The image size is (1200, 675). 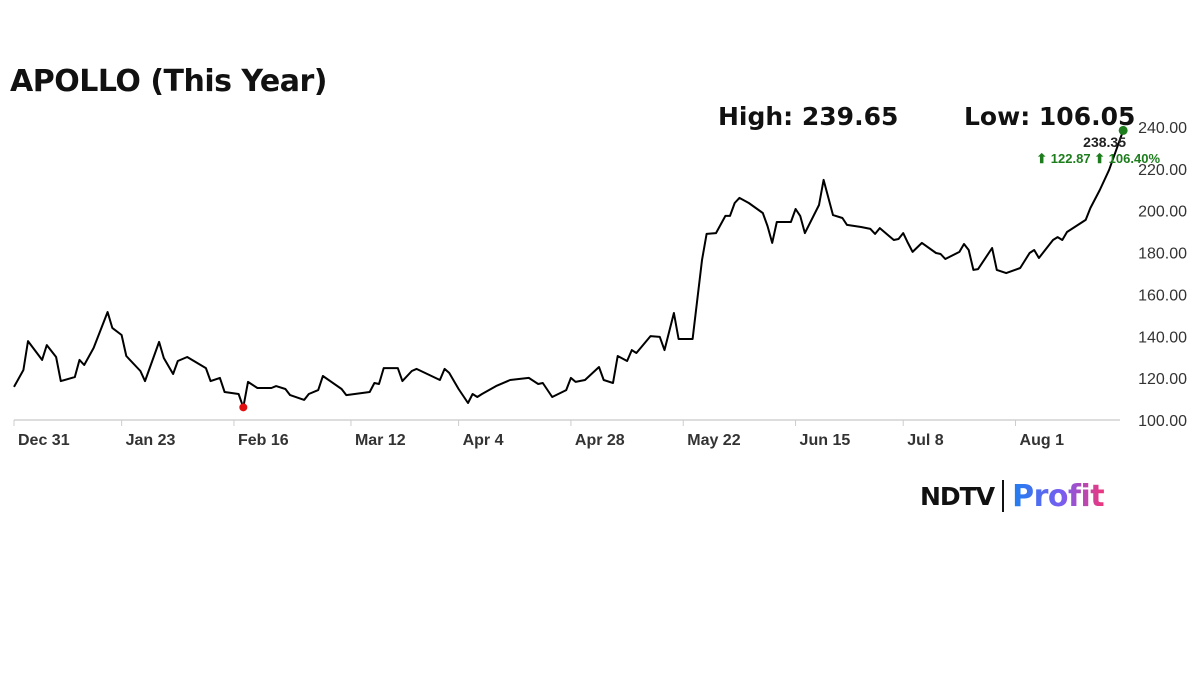 What do you see at coordinates (808, 116) in the screenshot?
I see `high-label: High: 239.65` at bounding box center [808, 116].